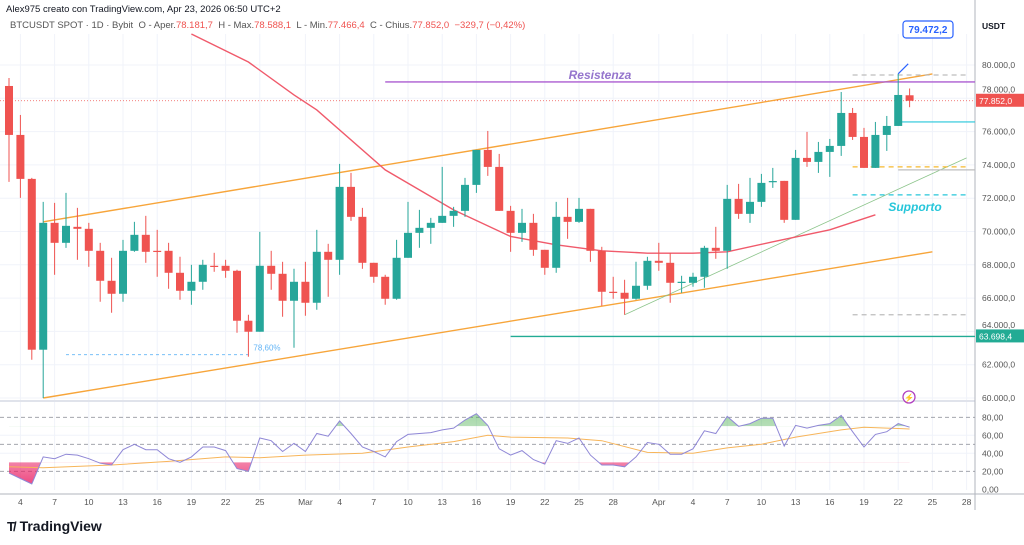  What do you see at coordinates (459, 420) in the screenshot?
I see `rsi-overbought-fill` at bounding box center [459, 420].